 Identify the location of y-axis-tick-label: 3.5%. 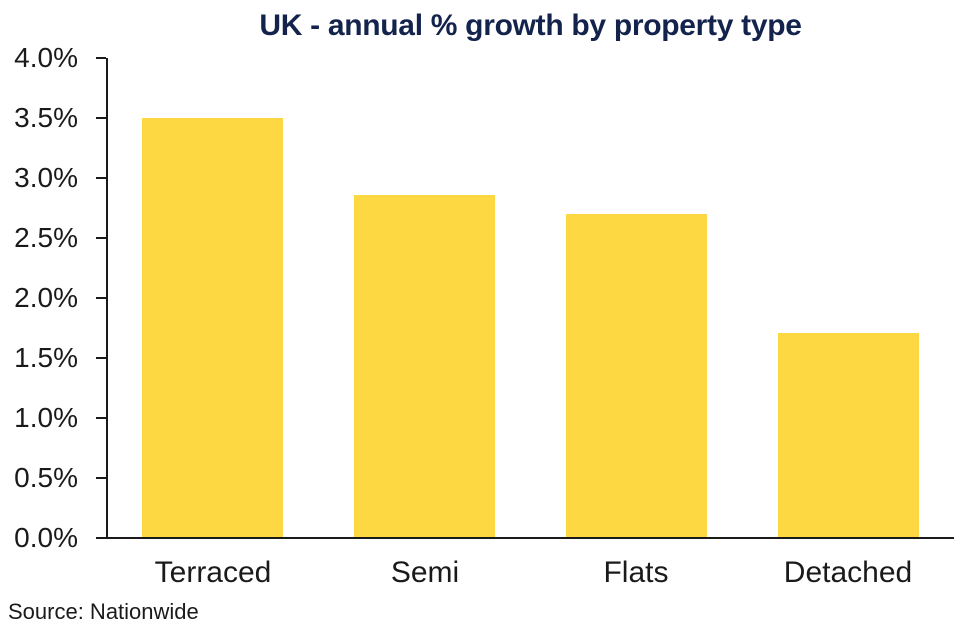
(46, 117).